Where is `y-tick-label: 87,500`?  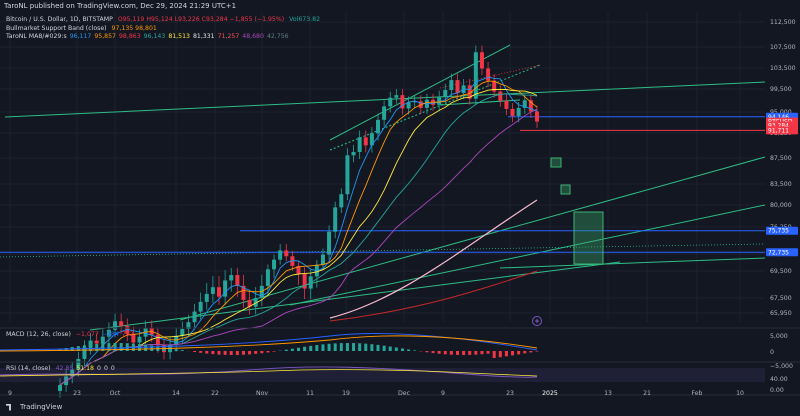 y-tick-label: 87,500 is located at coordinates (781, 158).